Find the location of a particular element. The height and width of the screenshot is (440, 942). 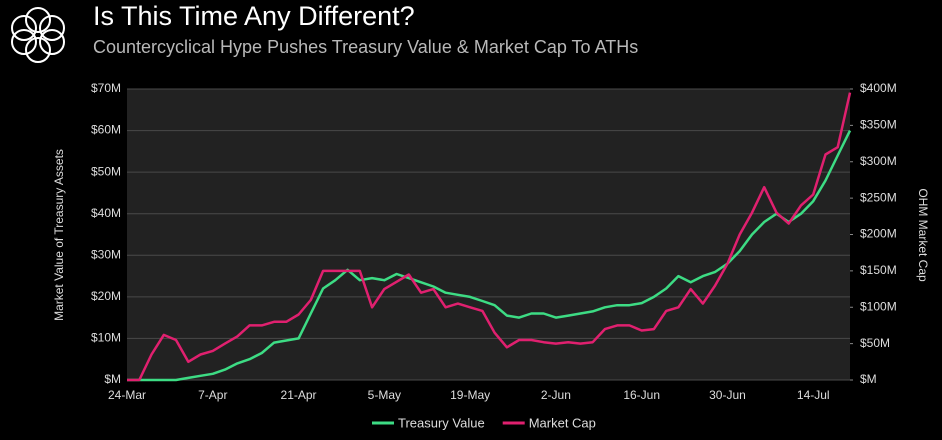

y-tick-label: $30M is located at coordinates (106, 254).